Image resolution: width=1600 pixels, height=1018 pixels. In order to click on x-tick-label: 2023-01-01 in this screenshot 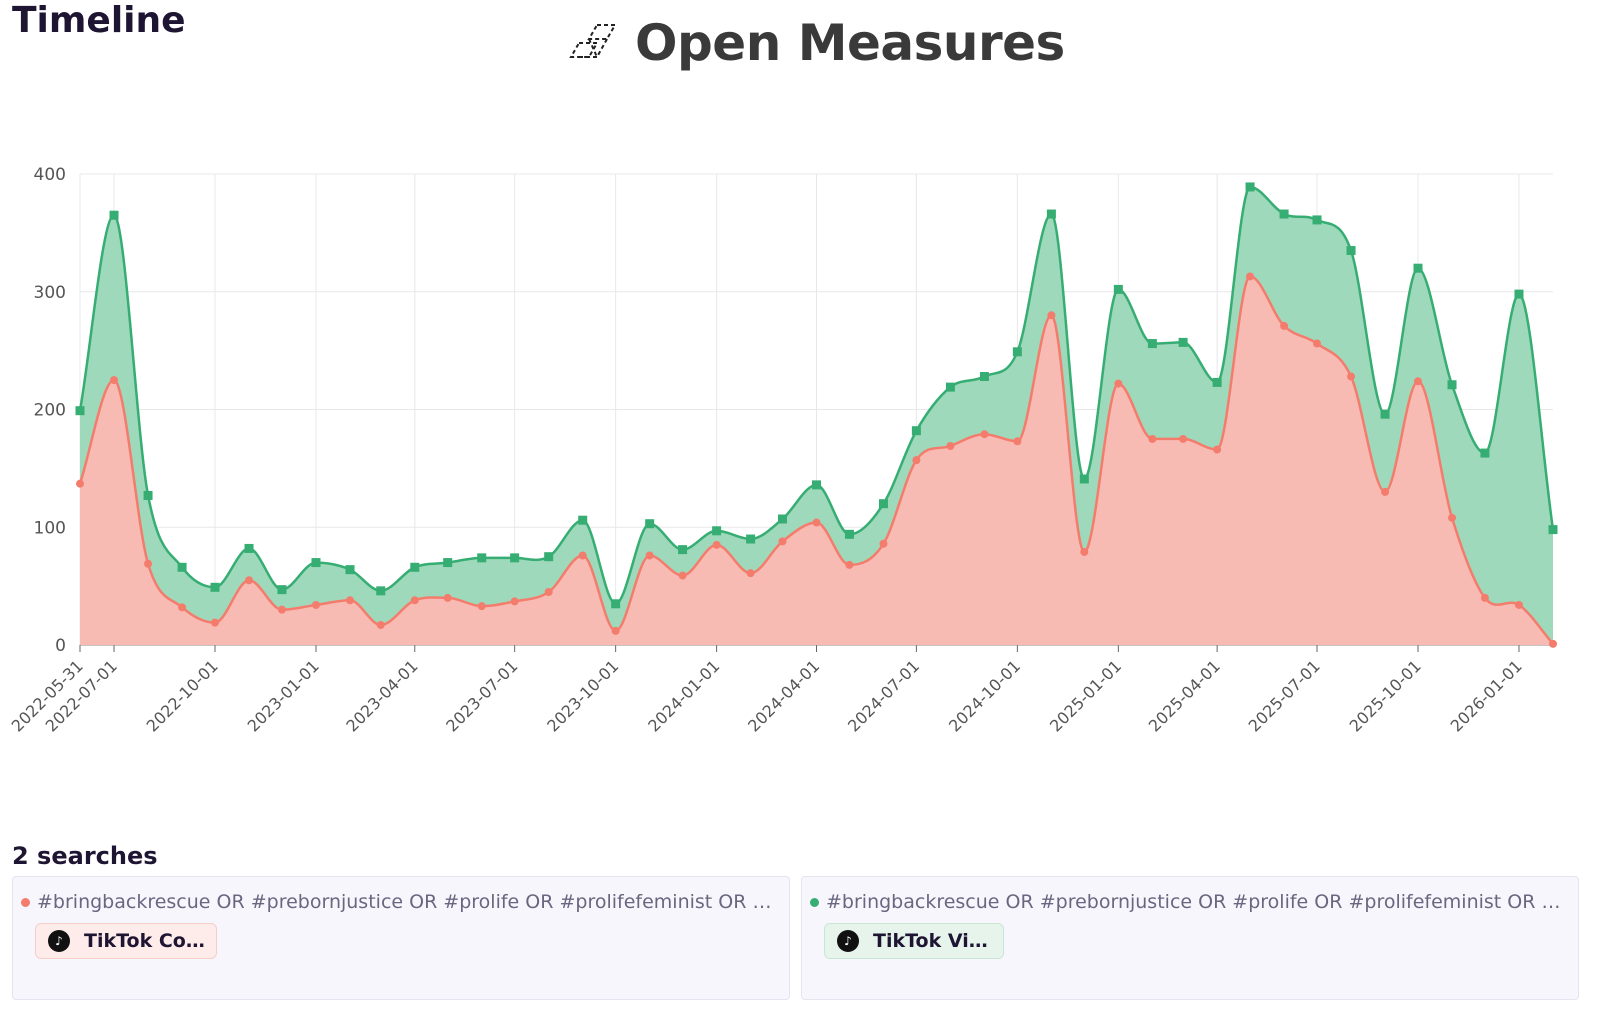, I will do `click(283, 695)`.